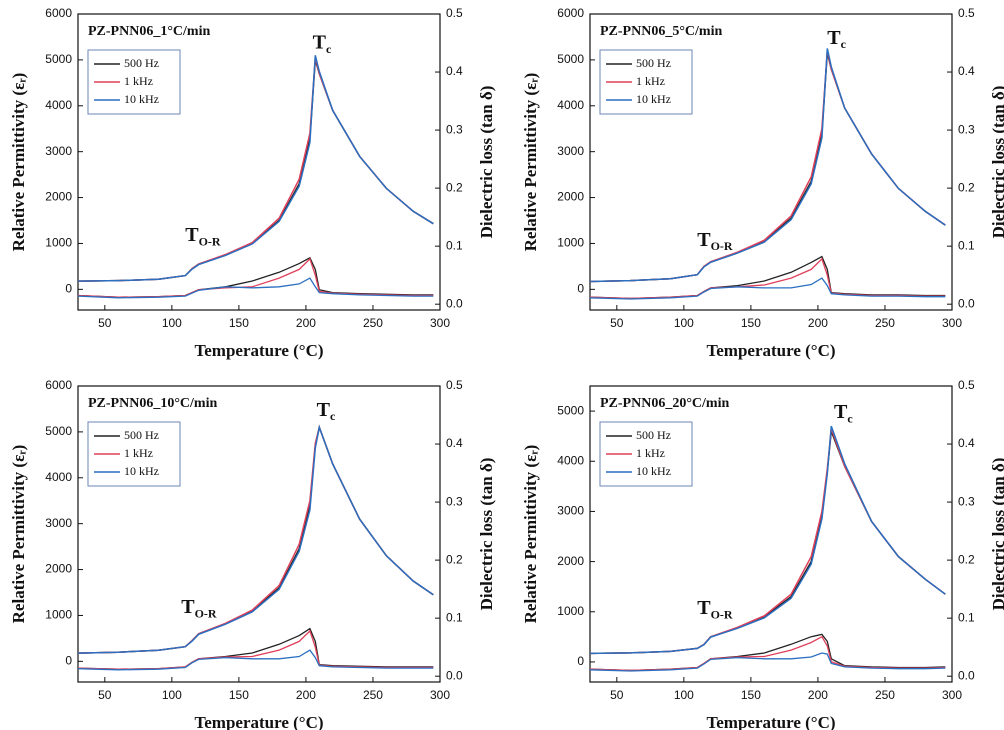 Image resolution: width=1004 pixels, height=730 pixels. Describe the element at coordinates (661, 31) in the screenshot. I see `chart-title: PZ-PNN06_5°C/min` at that location.